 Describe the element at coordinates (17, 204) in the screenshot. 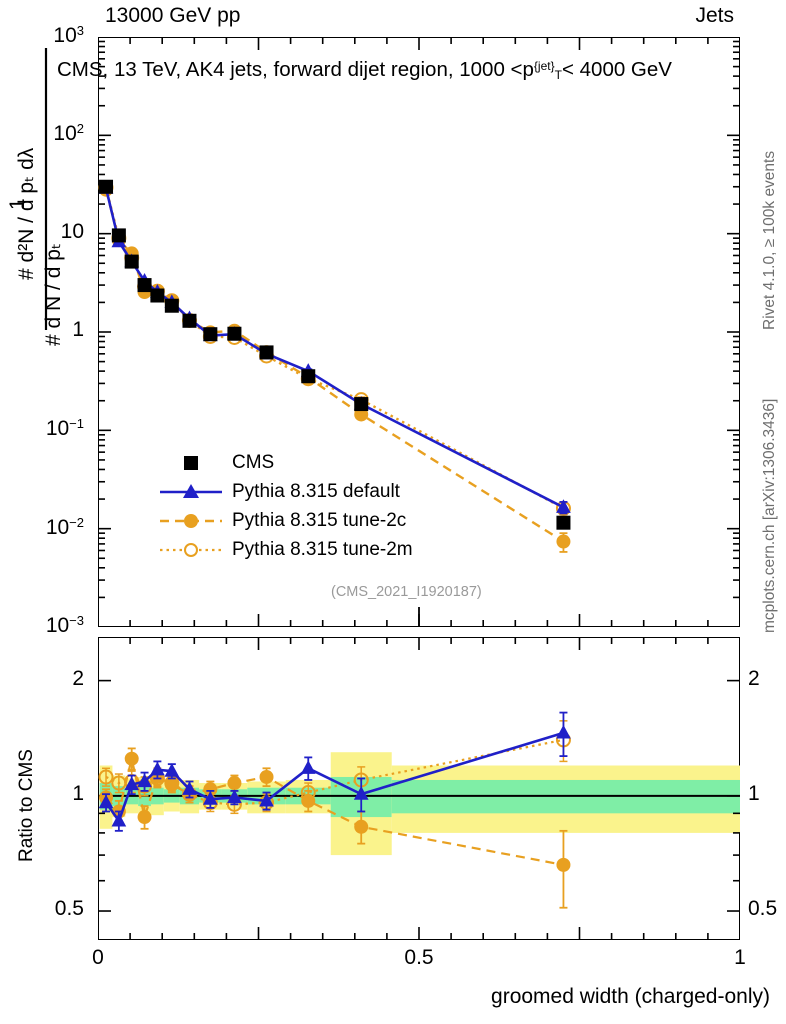

I see `y-axis-one-text: 1` at that location.